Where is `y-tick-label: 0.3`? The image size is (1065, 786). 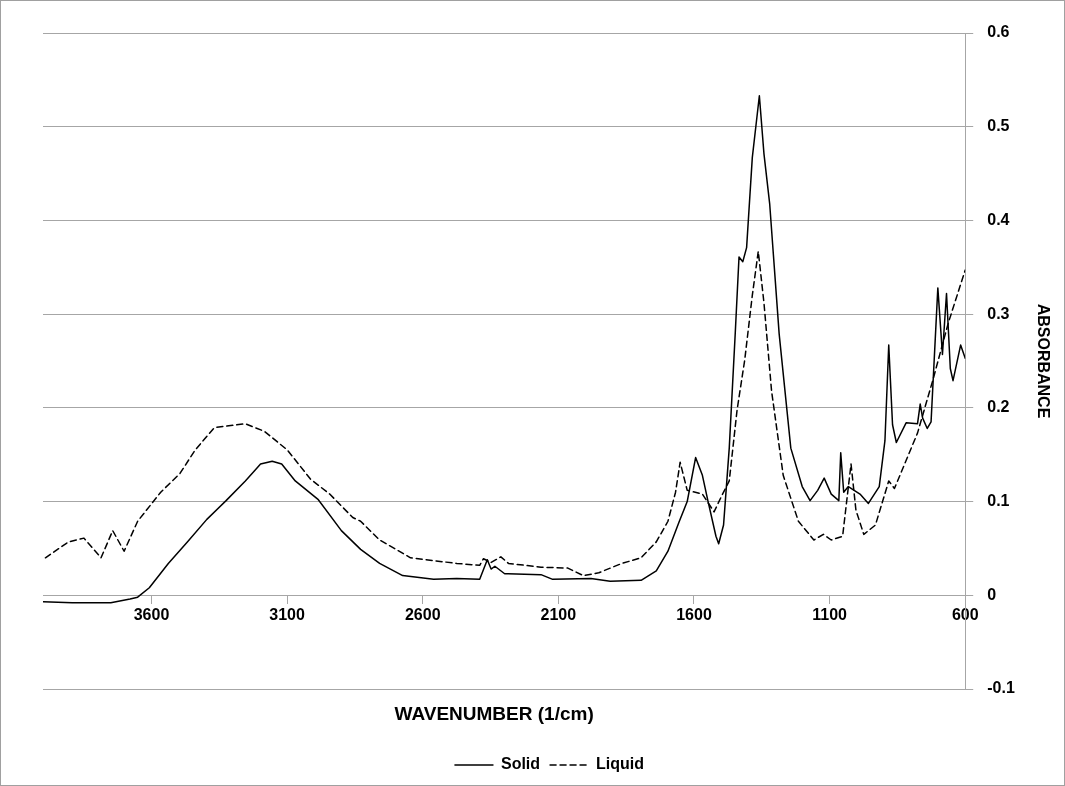 y-tick-label: 0.3 is located at coordinates (998, 313).